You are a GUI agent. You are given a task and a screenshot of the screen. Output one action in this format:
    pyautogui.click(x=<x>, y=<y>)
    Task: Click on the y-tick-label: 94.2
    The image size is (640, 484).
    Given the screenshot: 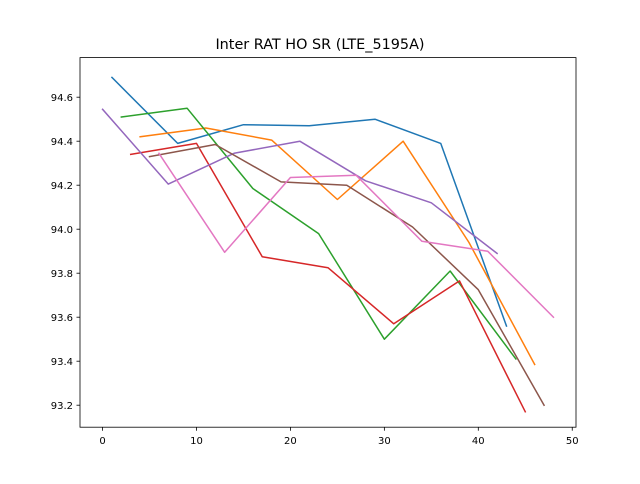 What is the action you would take?
    pyautogui.click(x=62, y=186)
    